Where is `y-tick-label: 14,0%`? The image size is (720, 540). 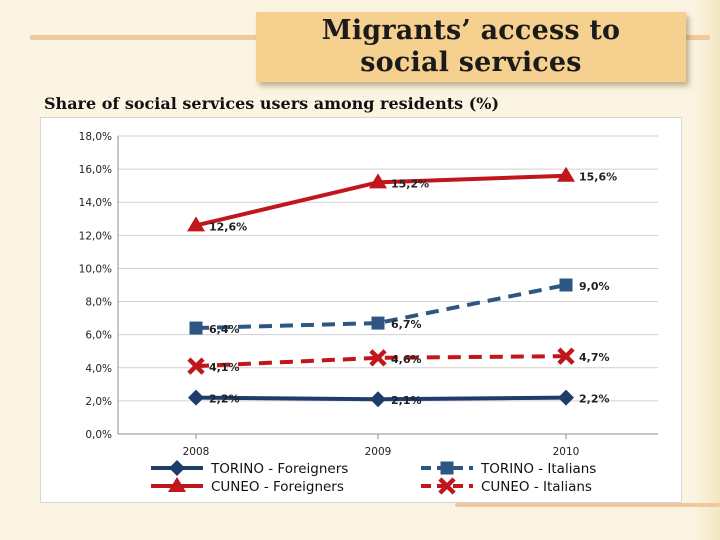
y-tick-label: 14,0% is located at coordinates (95, 203).